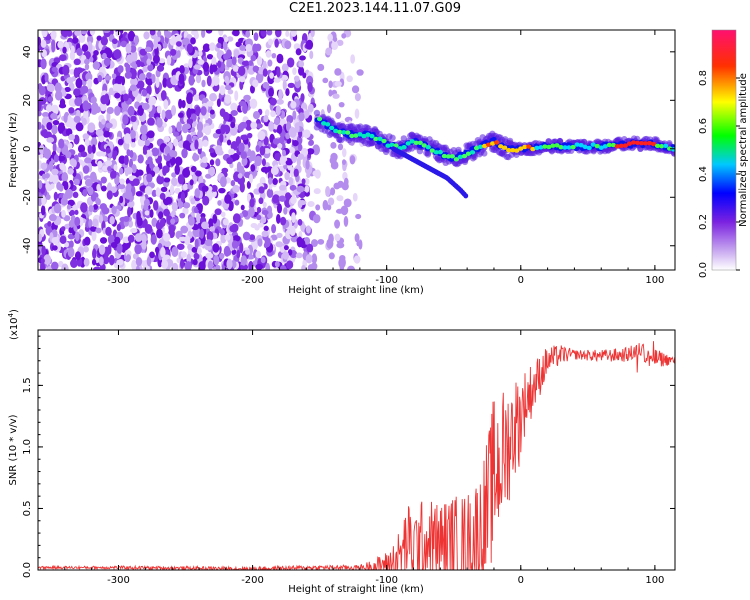 The height and width of the screenshot is (600, 750). What do you see at coordinates (724, 150) in the screenshot?
I see `colorbar-frame` at bounding box center [724, 150].